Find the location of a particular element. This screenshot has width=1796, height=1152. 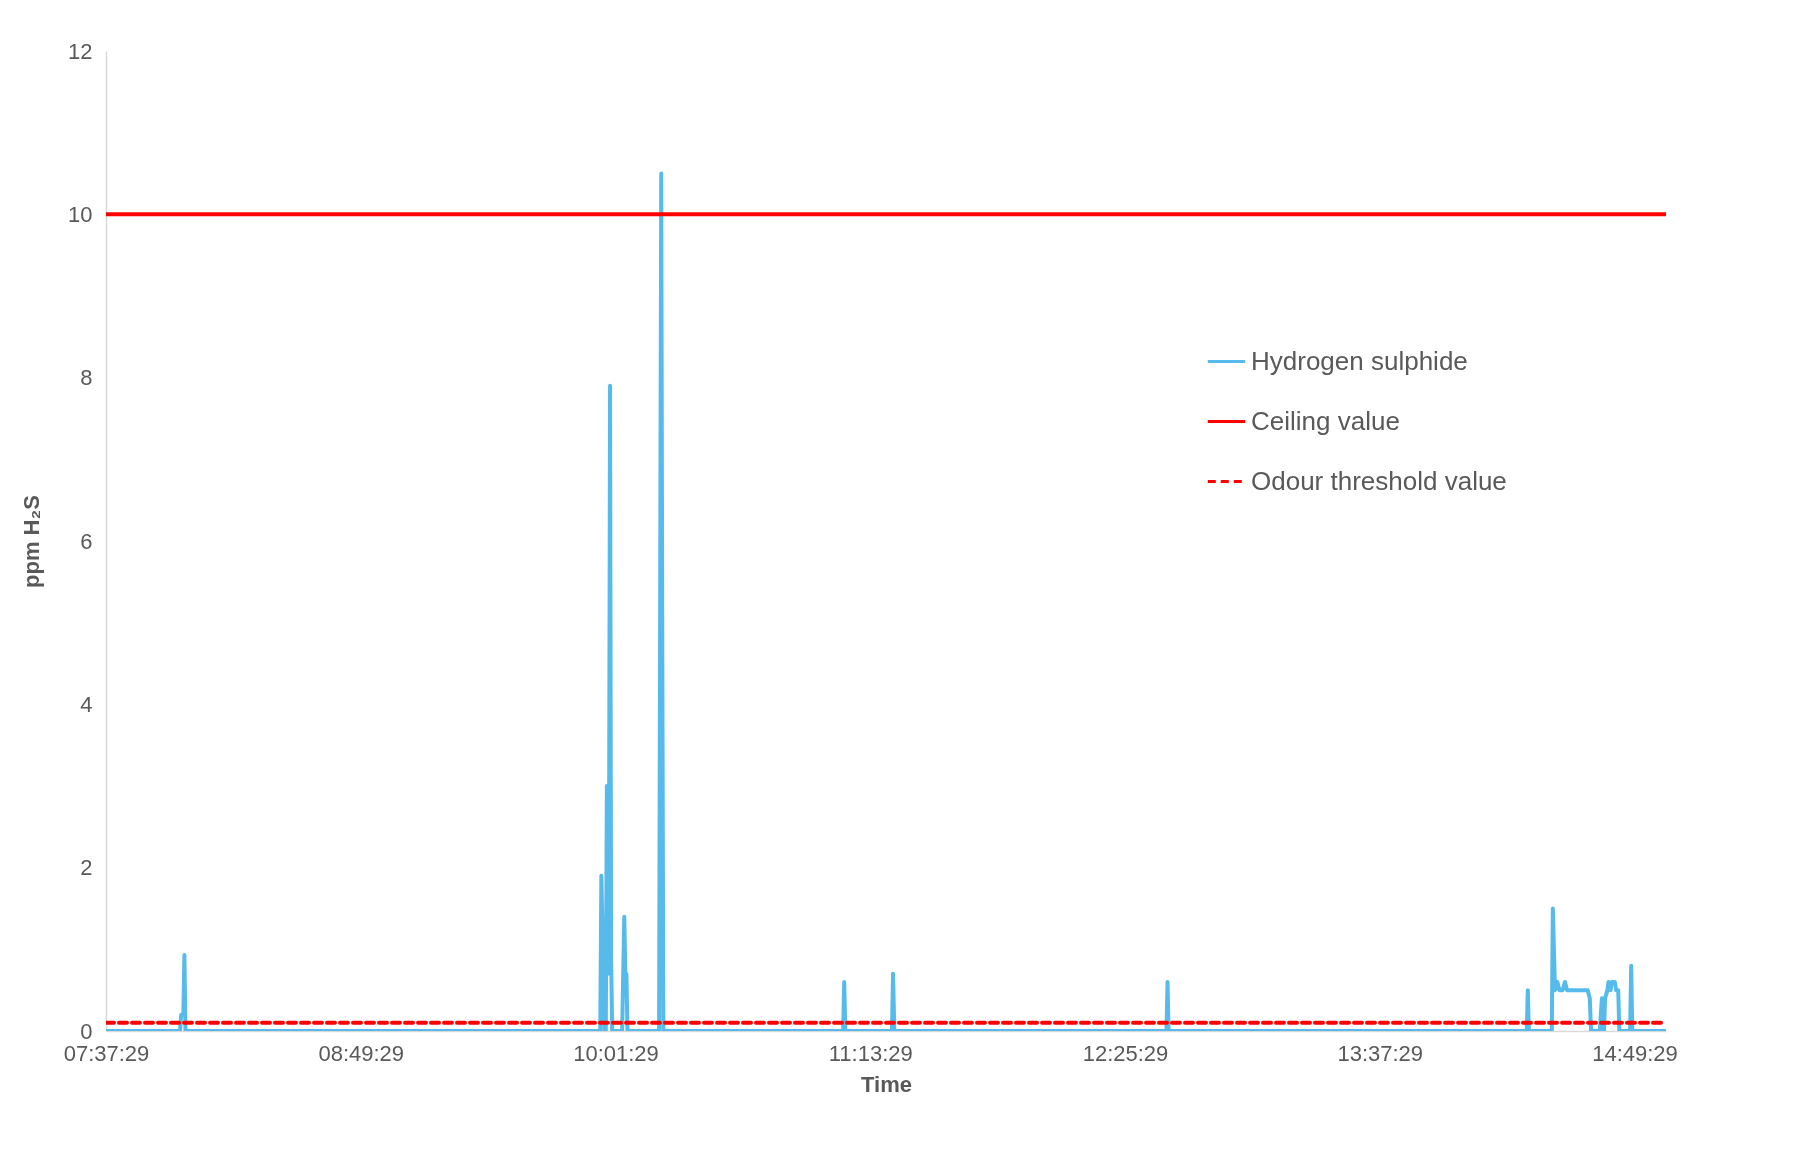

x-tick-label: 14:49:29 is located at coordinates (1635, 1053).